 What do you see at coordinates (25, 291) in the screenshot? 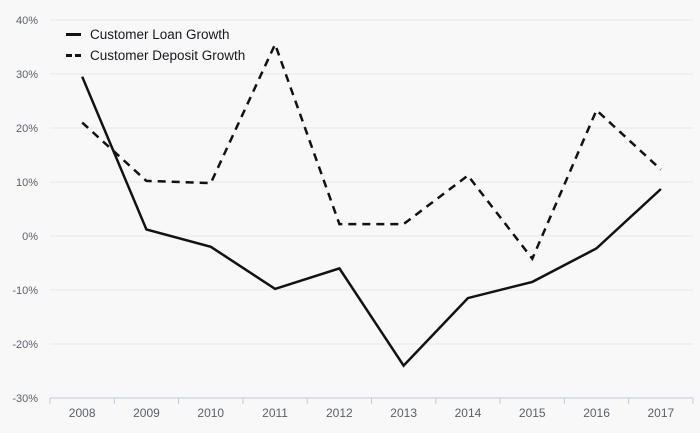
I see `y-tick-label: -10%` at bounding box center [25, 291].